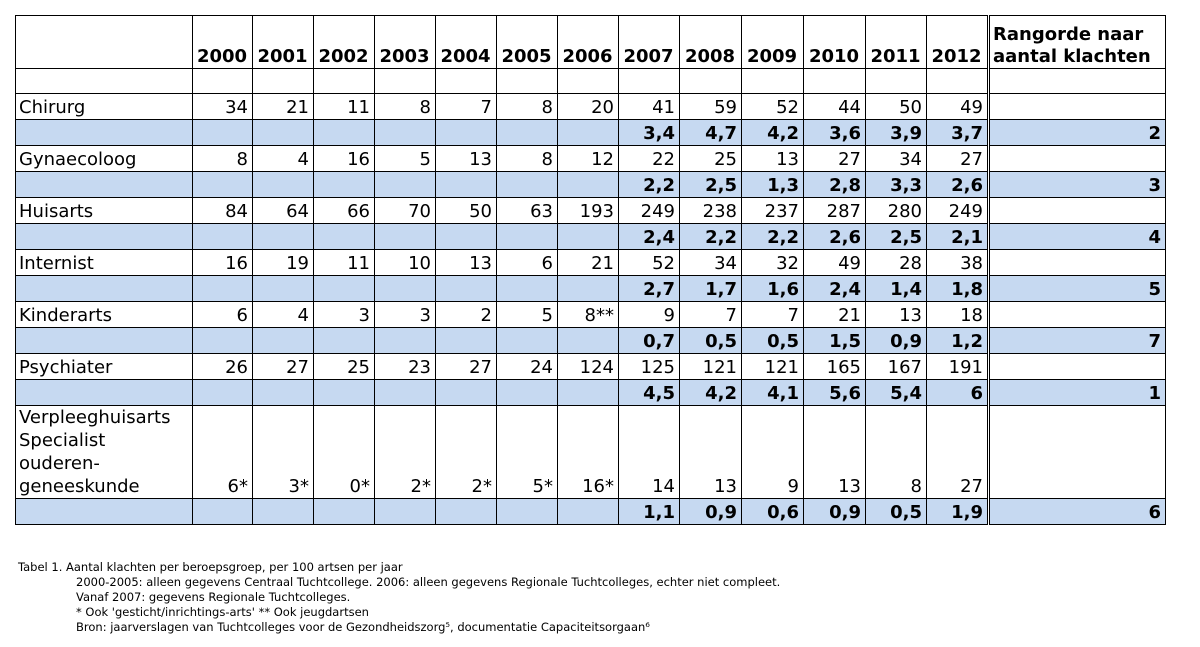 Image resolution: width=1200 pixels, height=647 pixels. What do you see at coordinates (834, 366) in the screenshot?
I see `complaint-count-cell: 165` at bounding box center [834, 366].